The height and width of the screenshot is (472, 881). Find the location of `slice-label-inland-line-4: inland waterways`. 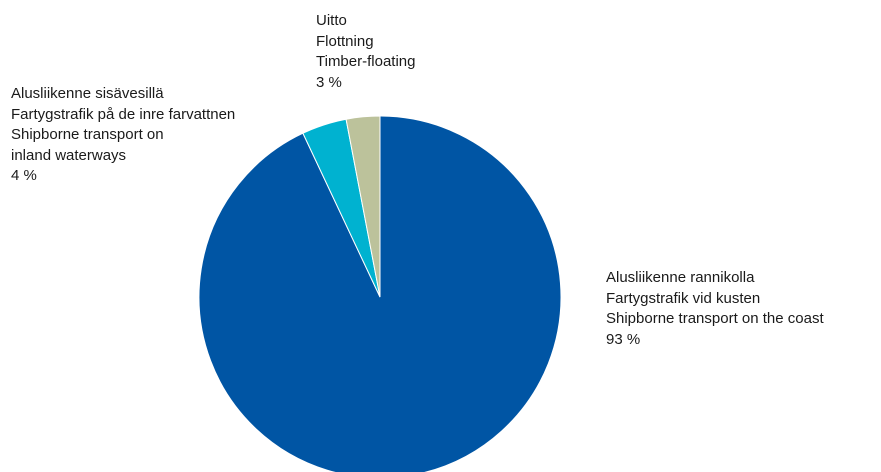

slice-label-inland-line-4: inland waterways is located at coordinates (69, 155).